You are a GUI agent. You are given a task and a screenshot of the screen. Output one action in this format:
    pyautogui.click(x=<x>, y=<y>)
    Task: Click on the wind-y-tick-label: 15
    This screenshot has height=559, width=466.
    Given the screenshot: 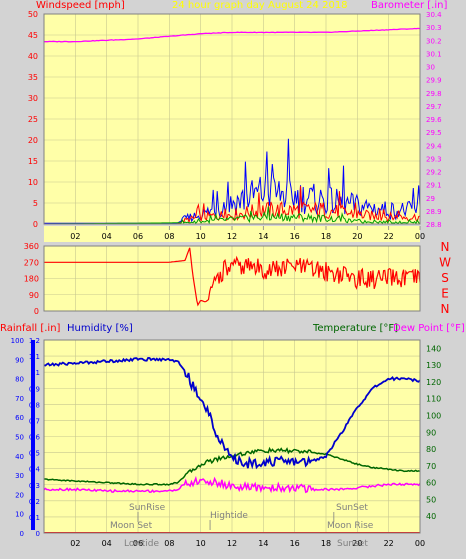 What is the action you would take?
    pyautogui.click(x=33, y=161)
    